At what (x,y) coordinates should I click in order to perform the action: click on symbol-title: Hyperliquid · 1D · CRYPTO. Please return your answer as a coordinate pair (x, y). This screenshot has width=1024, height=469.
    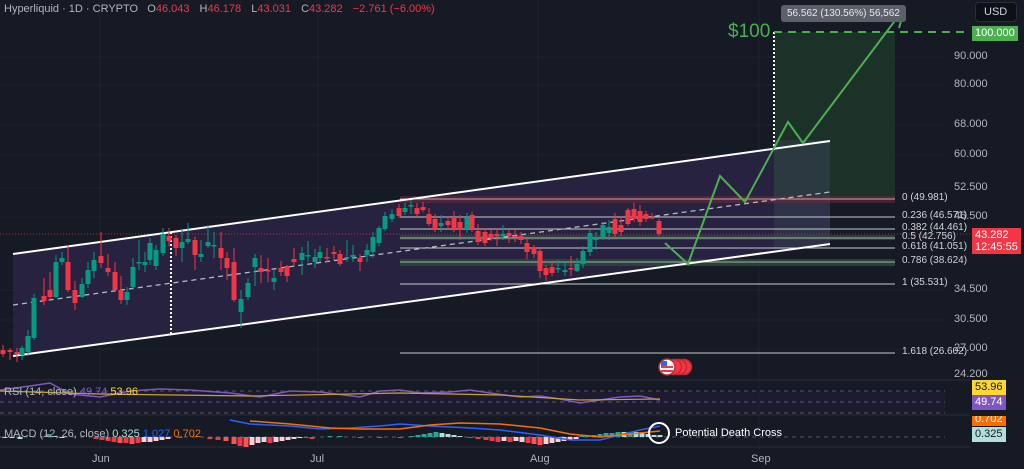
    Looking at the image, I should click on (71, 9).